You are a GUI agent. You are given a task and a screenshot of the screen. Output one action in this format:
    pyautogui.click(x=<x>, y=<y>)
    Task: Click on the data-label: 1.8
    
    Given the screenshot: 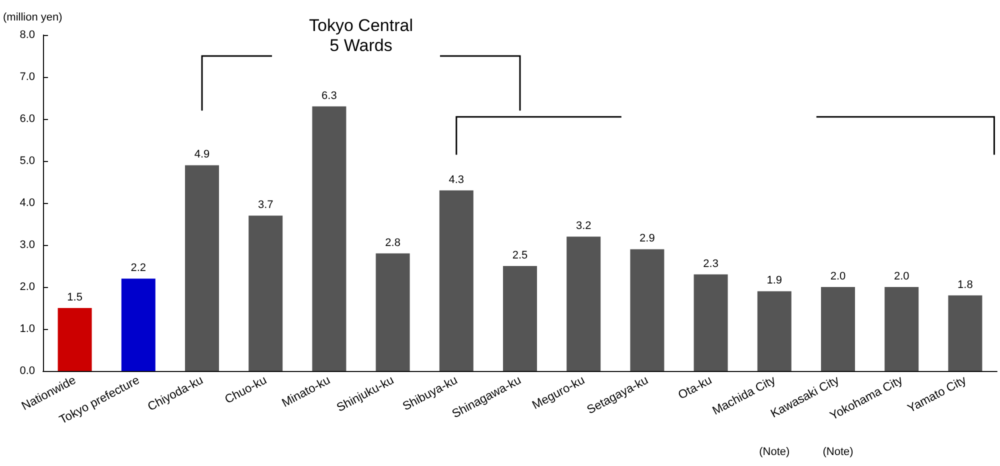 What is the action you would take?
    pyautogui.click(x=965, y=284)
    